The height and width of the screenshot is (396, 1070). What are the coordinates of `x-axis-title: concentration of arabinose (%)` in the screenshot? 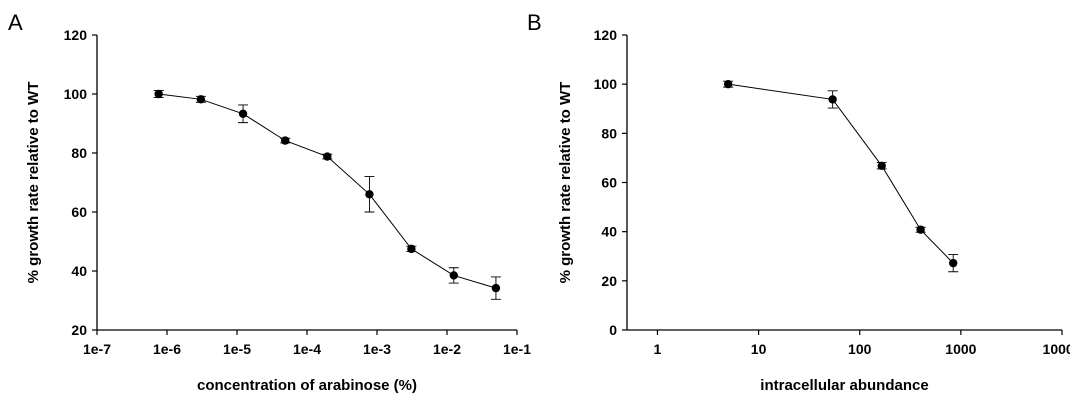 It's located at (307, 385).